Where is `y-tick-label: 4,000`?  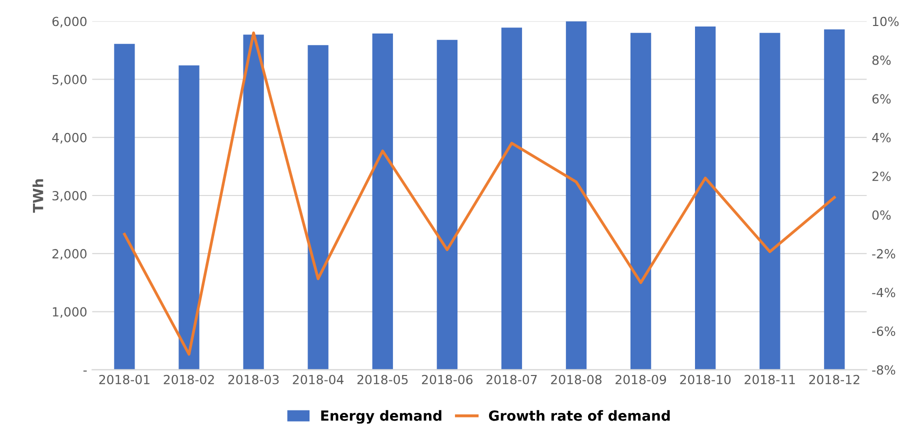
y-tick-label: 4,000 is located at coordinates (69, 138).